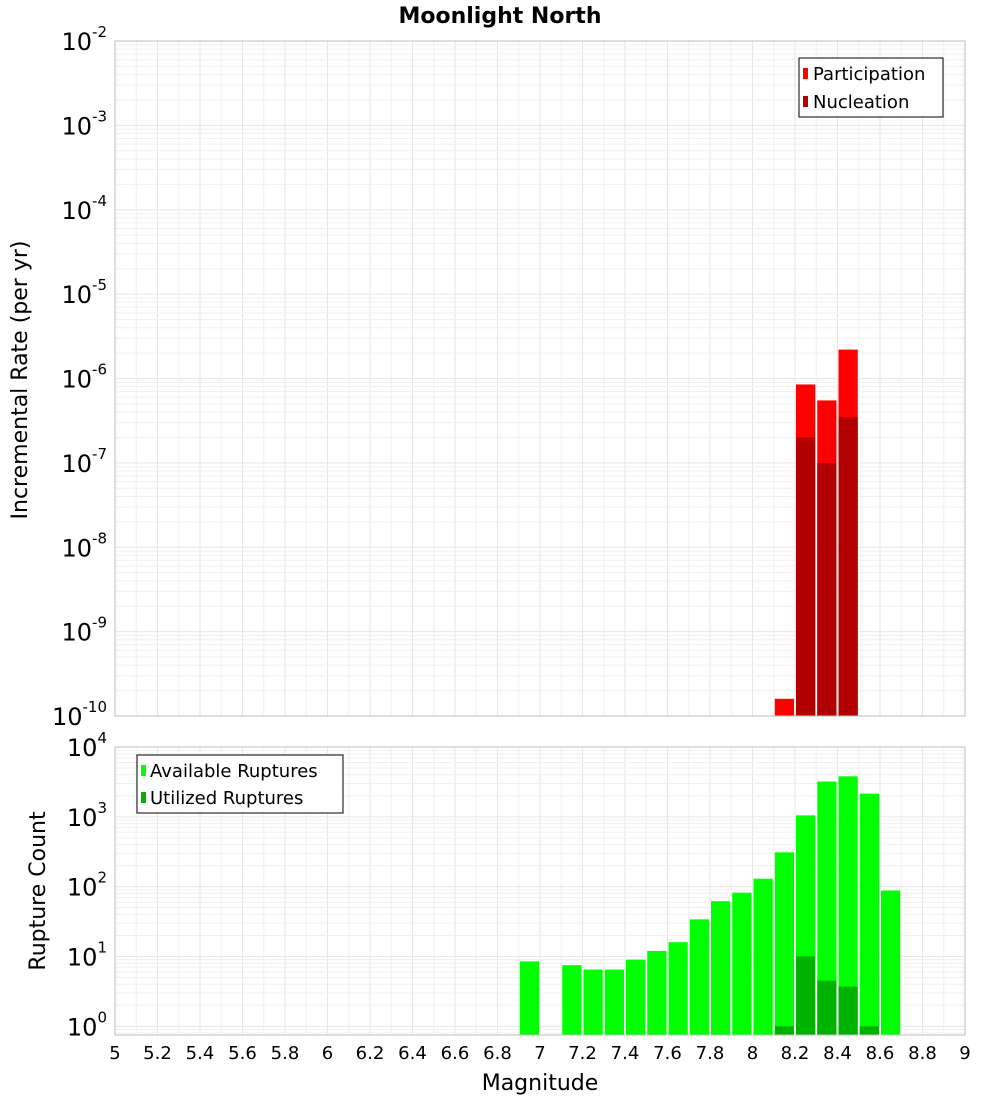 This screenshot has height=1100, width=1000. What do you see at coordinates (79, 714) in the screenshot?
I see `y-tick-label: 10⁻¹⁰` at bounding box center [79, 714].